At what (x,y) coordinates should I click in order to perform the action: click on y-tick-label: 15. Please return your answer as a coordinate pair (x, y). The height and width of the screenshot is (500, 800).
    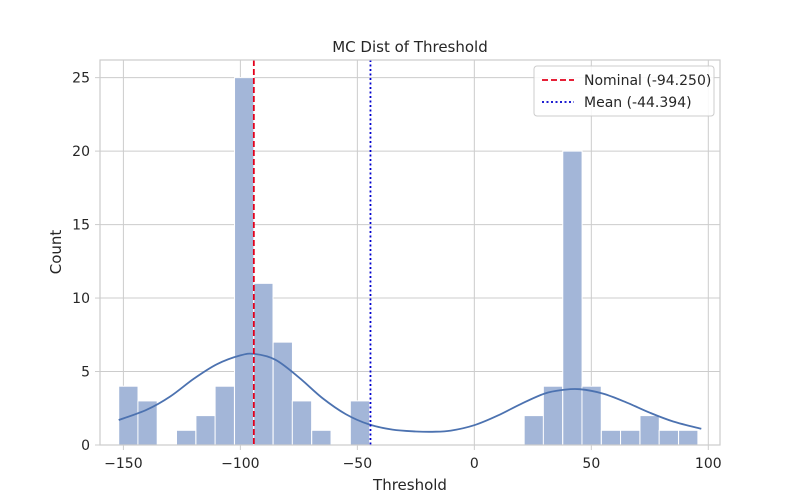
    Looking at the image, I should click on (81, 226).